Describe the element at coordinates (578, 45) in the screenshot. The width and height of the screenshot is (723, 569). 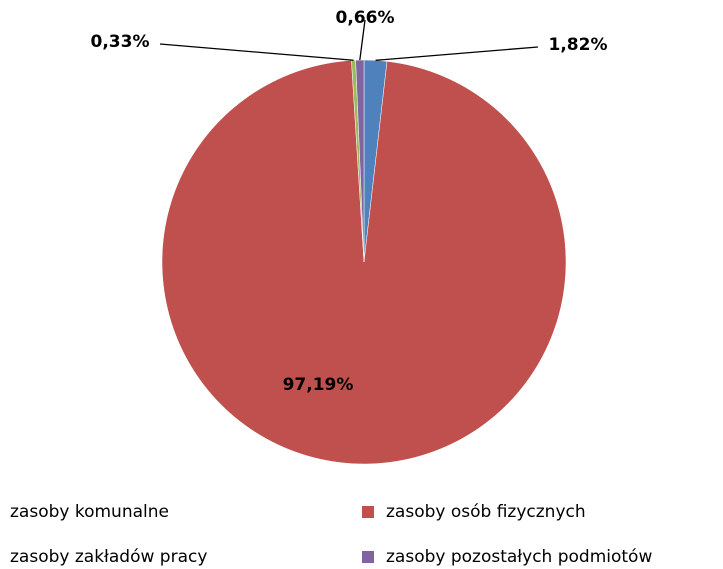
I see `data-label: 1,82%` at that location.